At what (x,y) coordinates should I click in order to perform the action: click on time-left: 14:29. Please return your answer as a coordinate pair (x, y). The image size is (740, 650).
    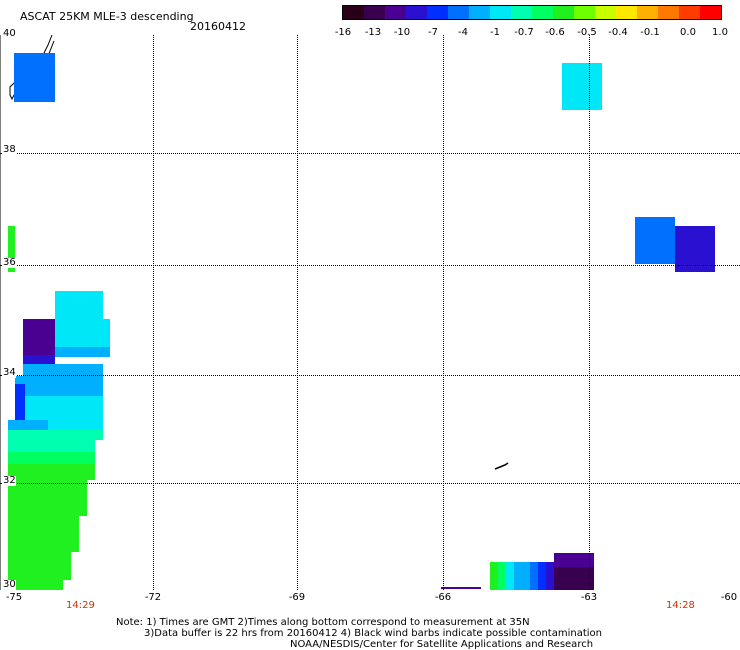
    Looking at the image, I should click on (80, 605).